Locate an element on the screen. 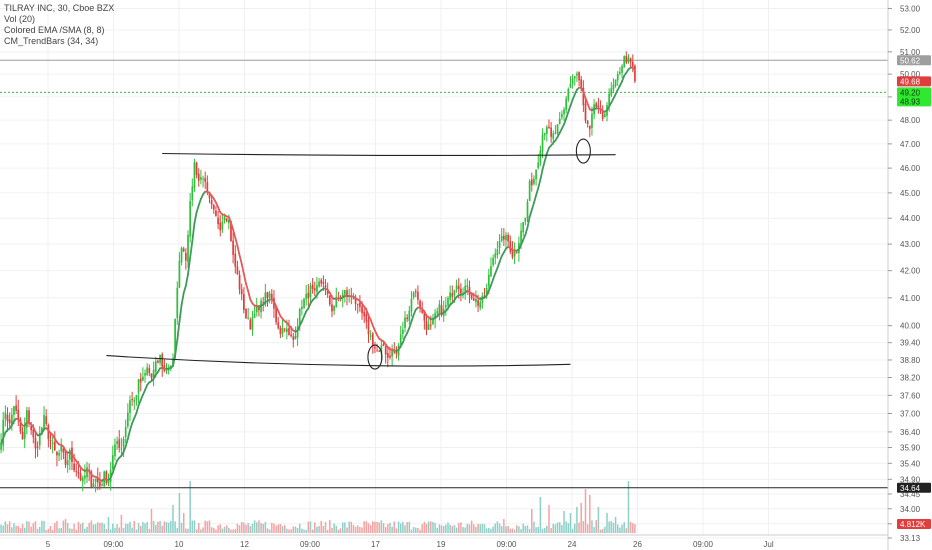 This screenshot has width=932, height=550. time-axis: 5 09:00 10 12 09:00 17 19 09:00 24 26 09:00 Jul is located at coordinates (410, 544).